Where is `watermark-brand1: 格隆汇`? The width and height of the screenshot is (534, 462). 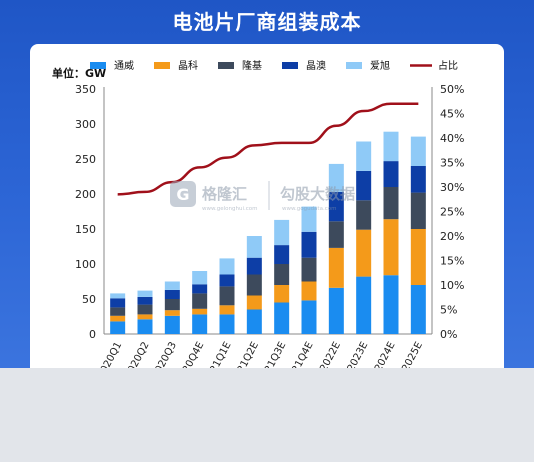 watermark-brand1: 格隆汇 is located at coordinates (224, 194).